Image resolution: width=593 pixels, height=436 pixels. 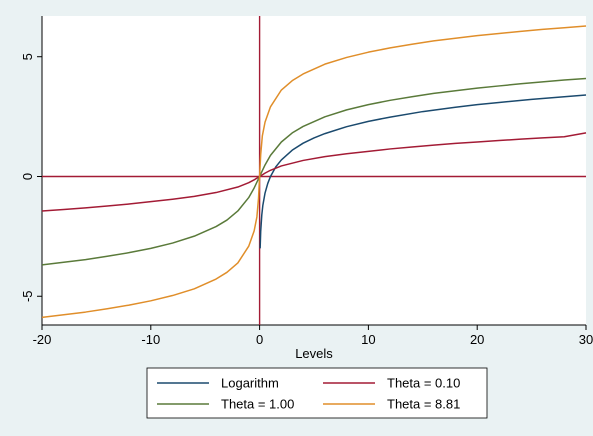 What do you see at coordinates (423, 383) in the screenshot?
I see `legend-label: Theta = 0.10` at bounding box center [423, 383].